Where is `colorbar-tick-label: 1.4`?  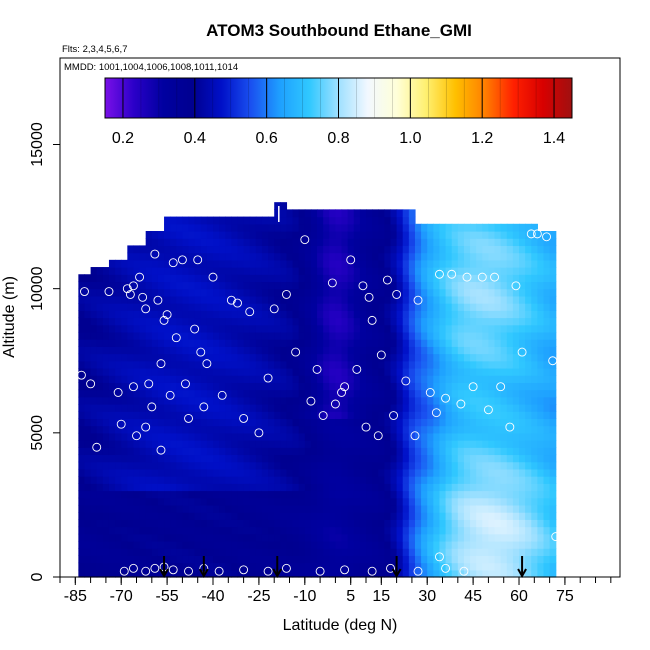 colorbar-tick-label: 1.4 is located at coordinates (554, 138).